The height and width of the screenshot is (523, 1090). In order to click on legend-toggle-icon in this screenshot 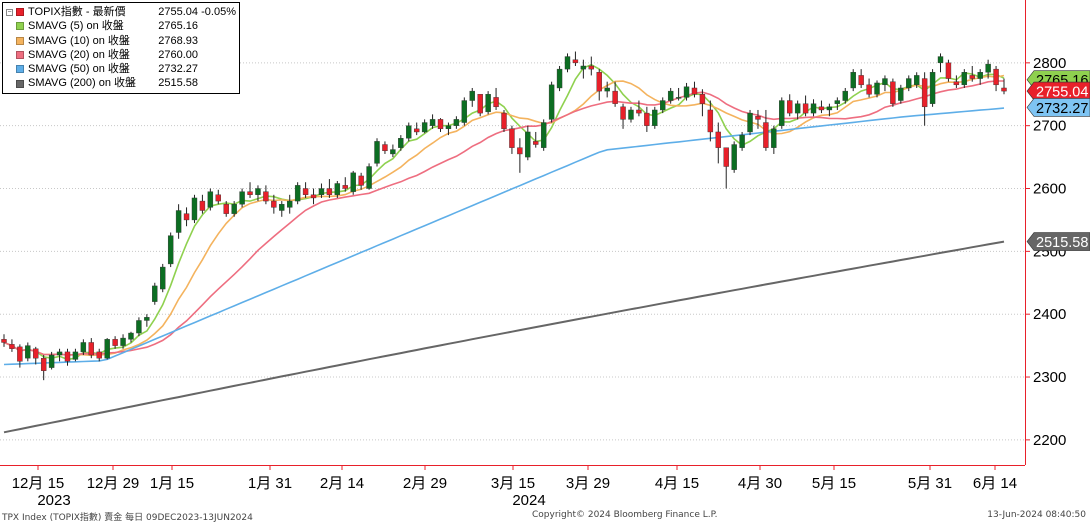, I will do `click(9, 40)`.